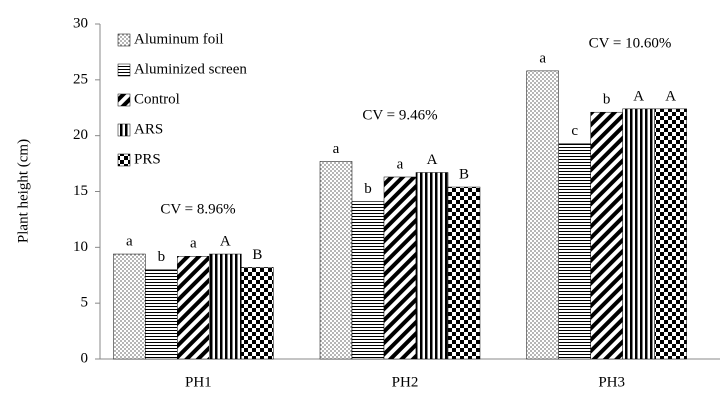 Image resolution: width=726 pixels, height=409 pixels. I want to click on y-tick-label: 15, so click(80, 191).